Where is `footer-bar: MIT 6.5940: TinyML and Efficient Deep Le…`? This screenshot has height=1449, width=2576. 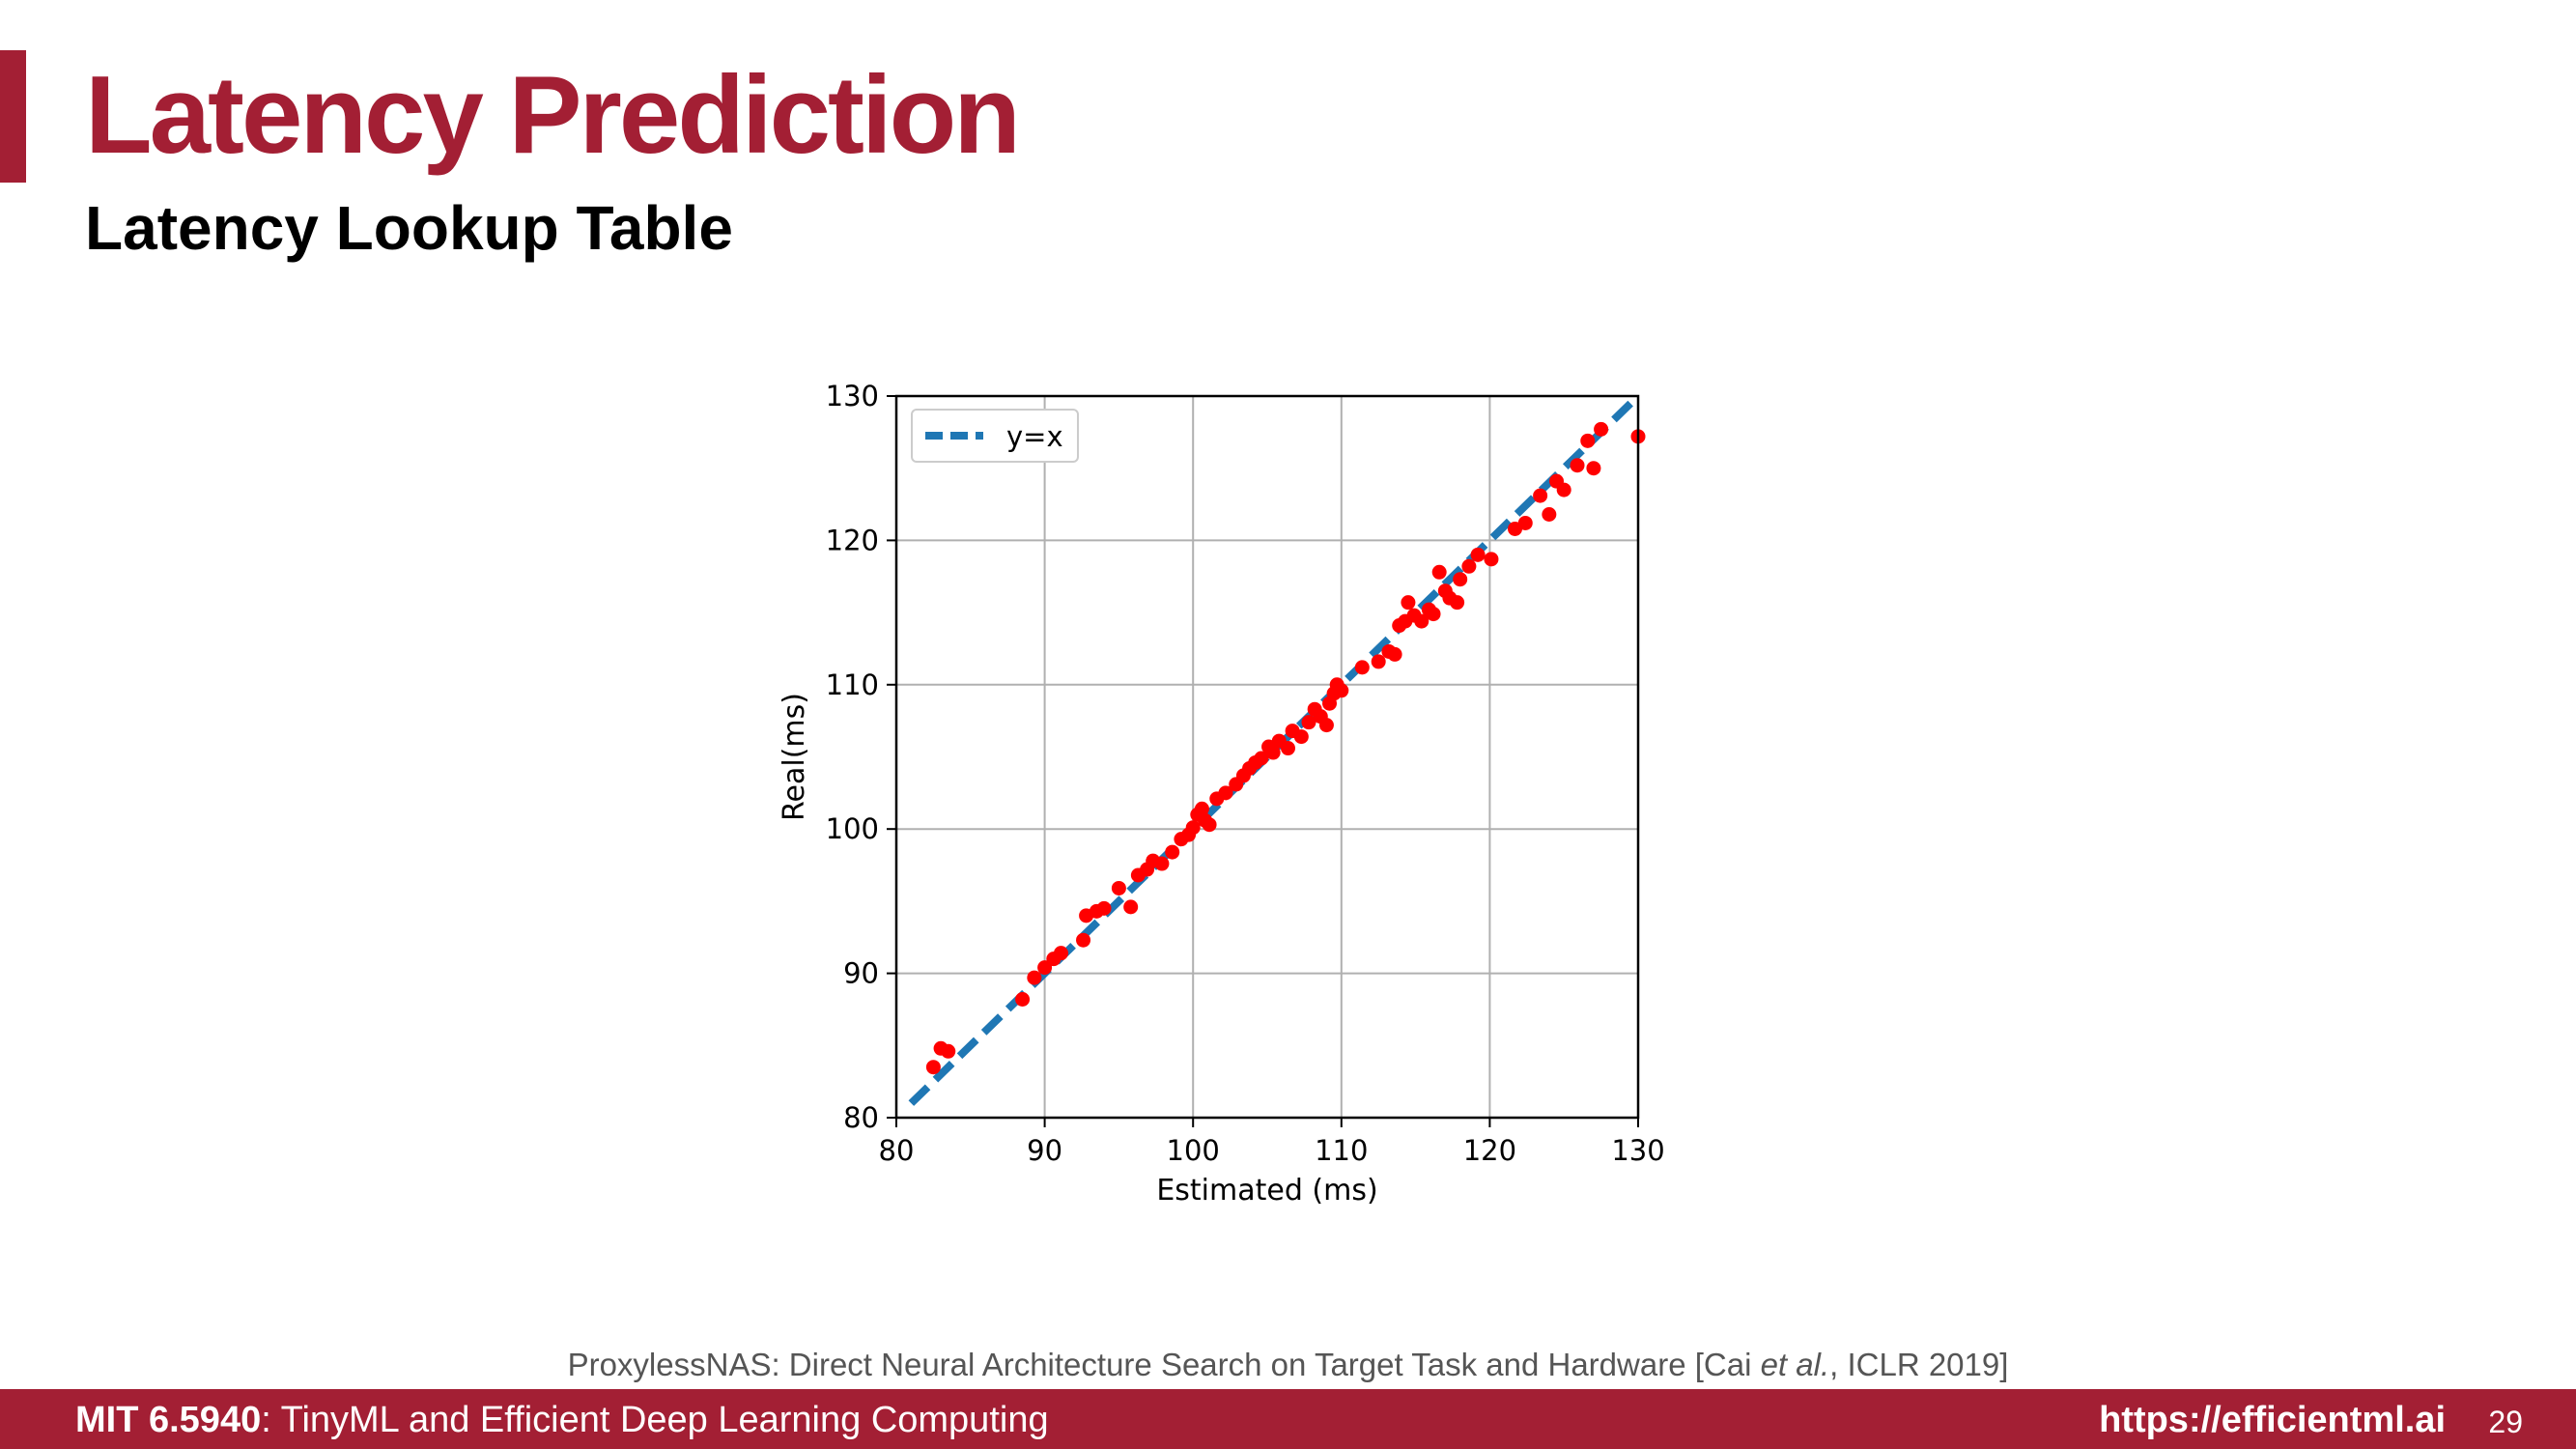 footer-bar: MIT 6.5940: TinyML and Efficient Deep Le… is located at coordinates (1288, 1419).